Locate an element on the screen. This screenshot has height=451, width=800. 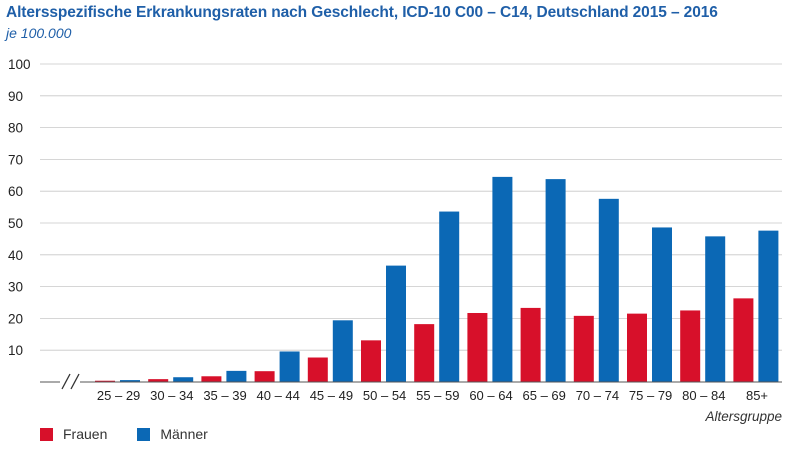
chart-subtitle: je 100.000 is located at coordinates (39, 33).